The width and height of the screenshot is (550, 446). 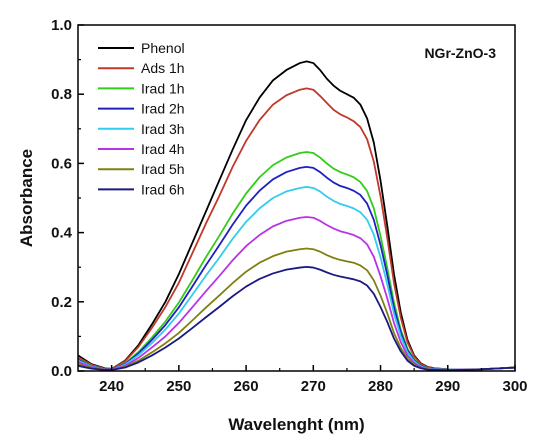 What do you see at coordinates (380, 386) in the screenshot?
I see `x-tick-label: 280` at bounding box center [380, 386].